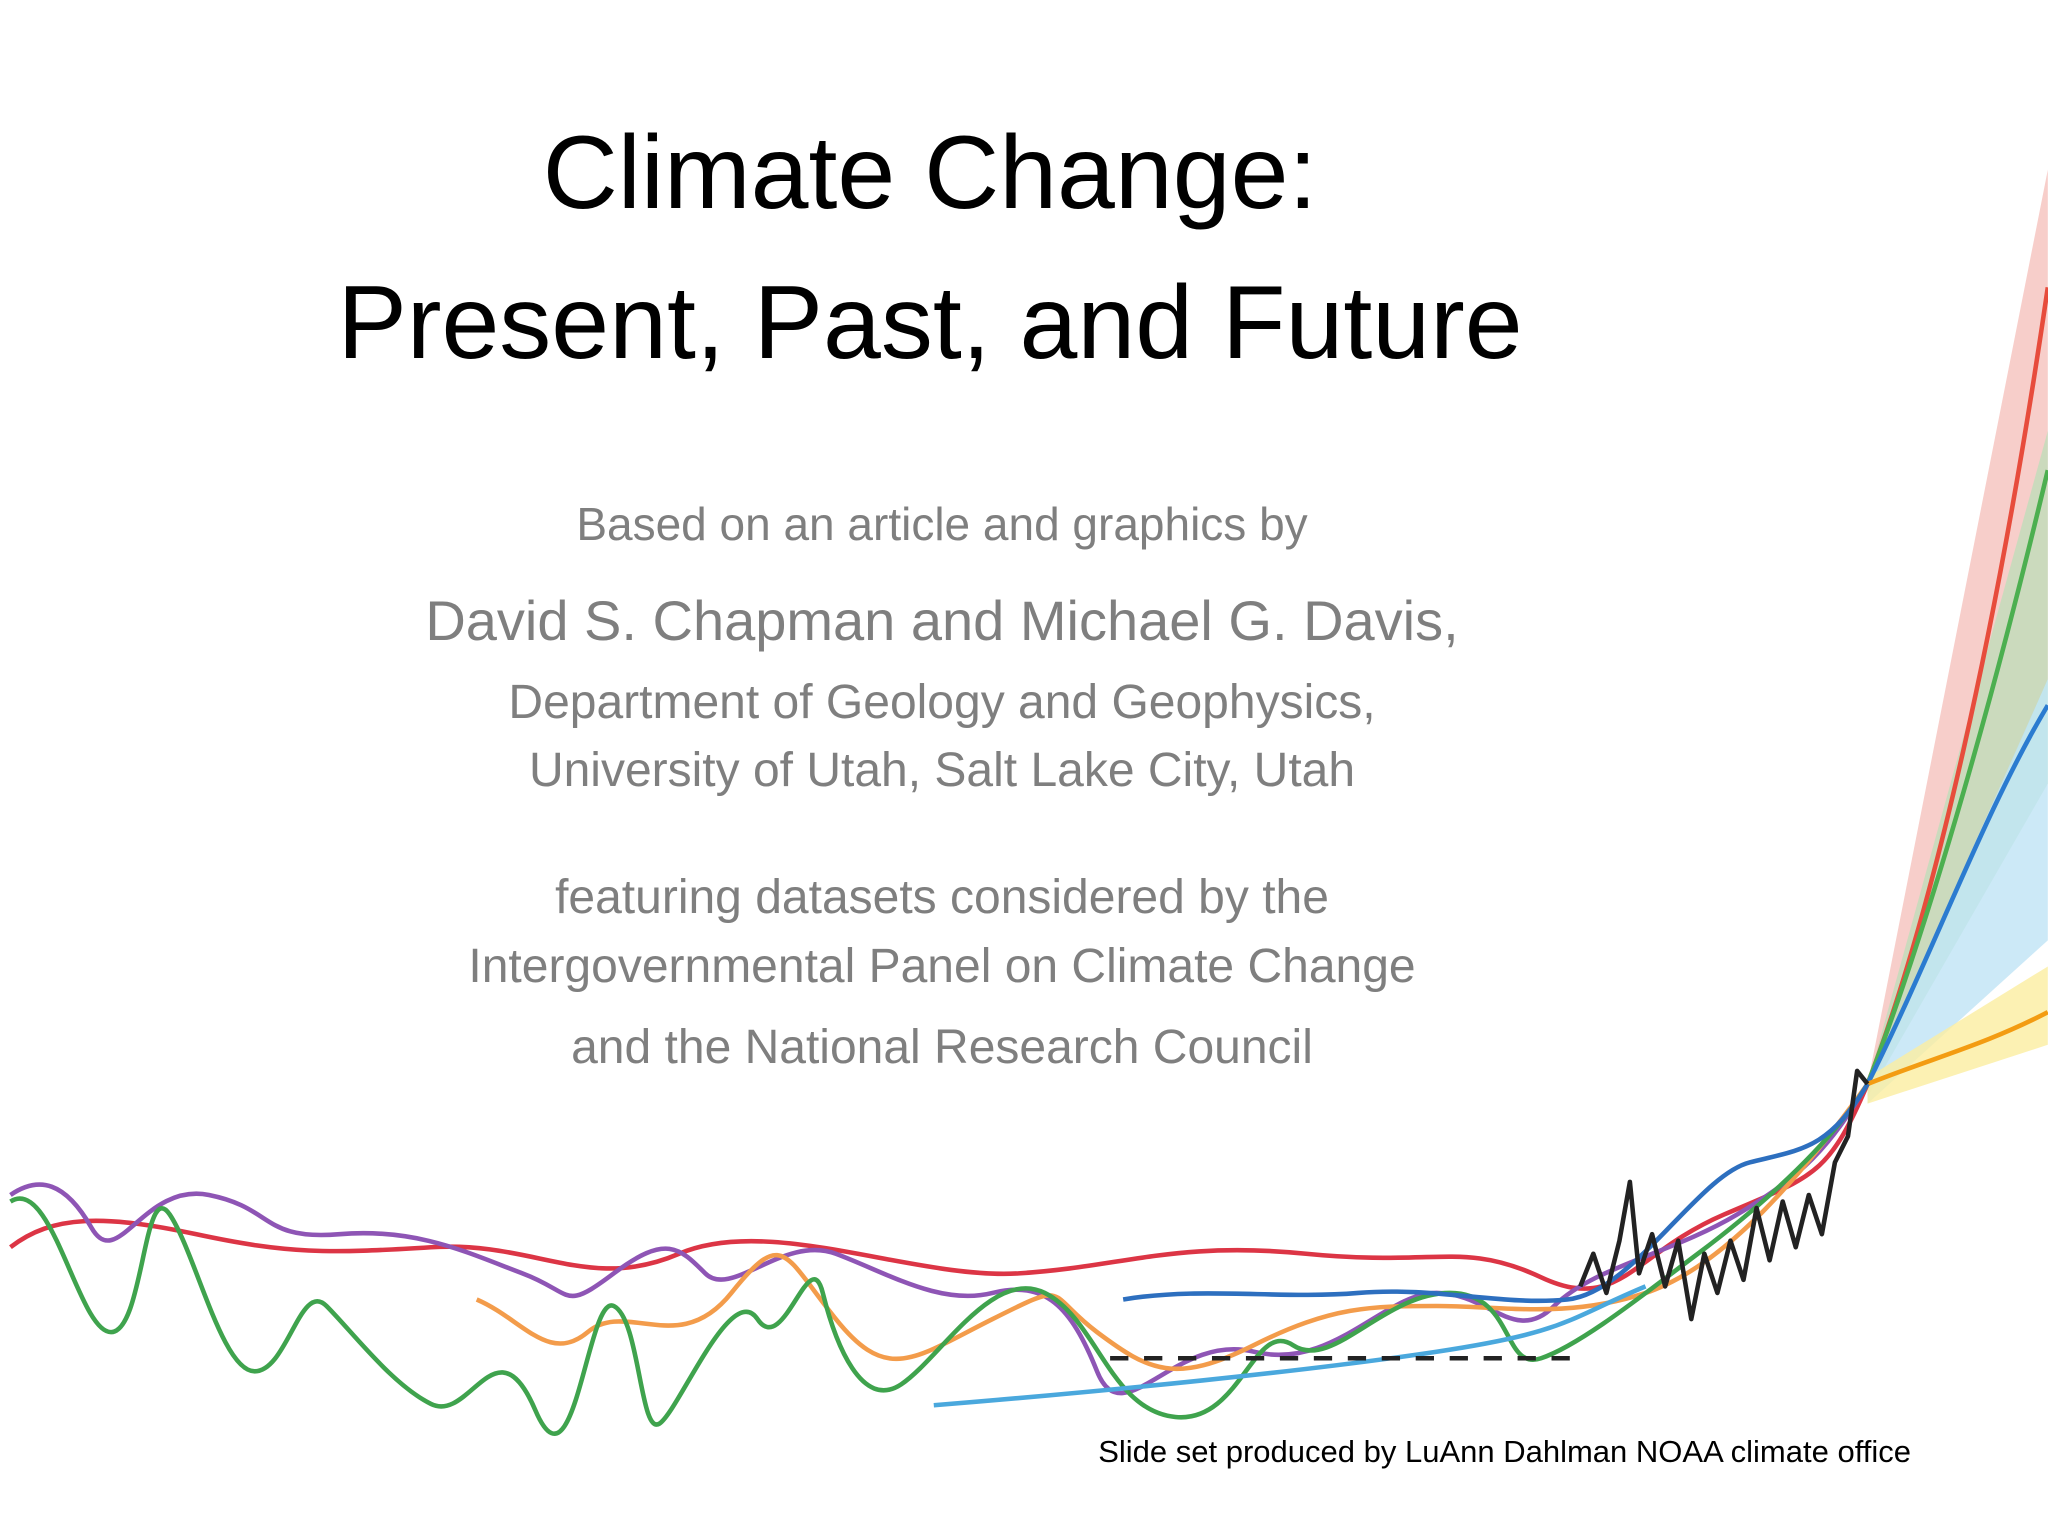 The height and width of the screenshot is (1536, 2048). What do you see at coordinates (930, 173) in the screenshot?
I see `title-line: Climate Change:` at bounding box center [930, 173].